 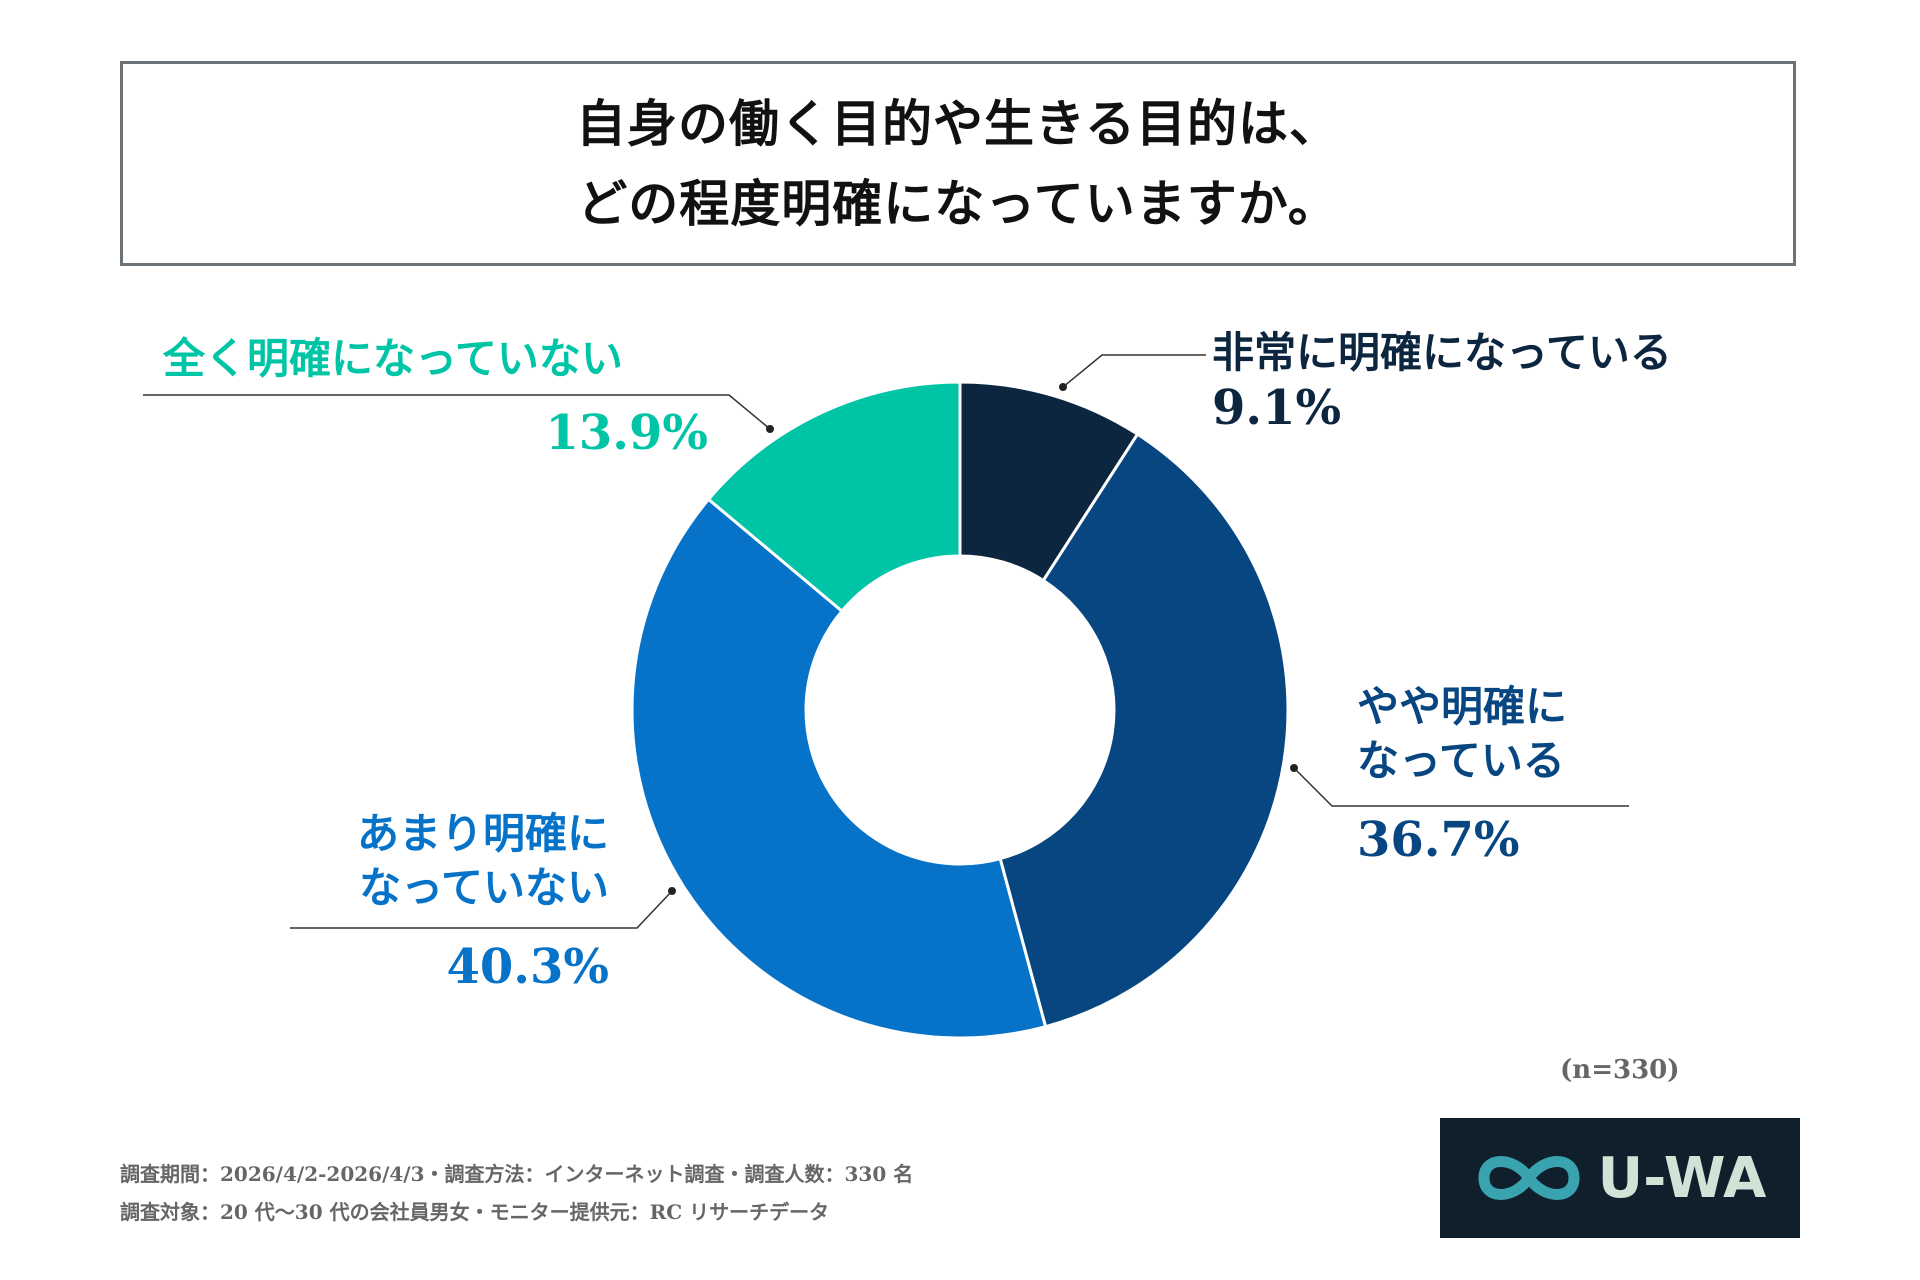 I want to click on logo: U-WA, so click(x=1620, y=1178).